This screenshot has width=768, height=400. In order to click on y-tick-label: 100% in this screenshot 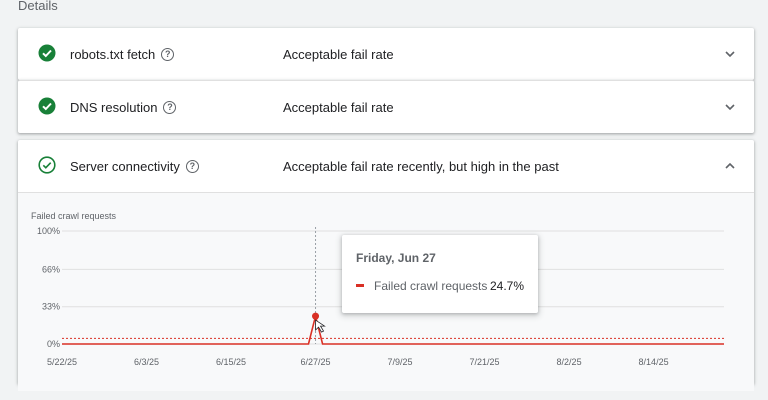, I will do `click(48, 231)`.